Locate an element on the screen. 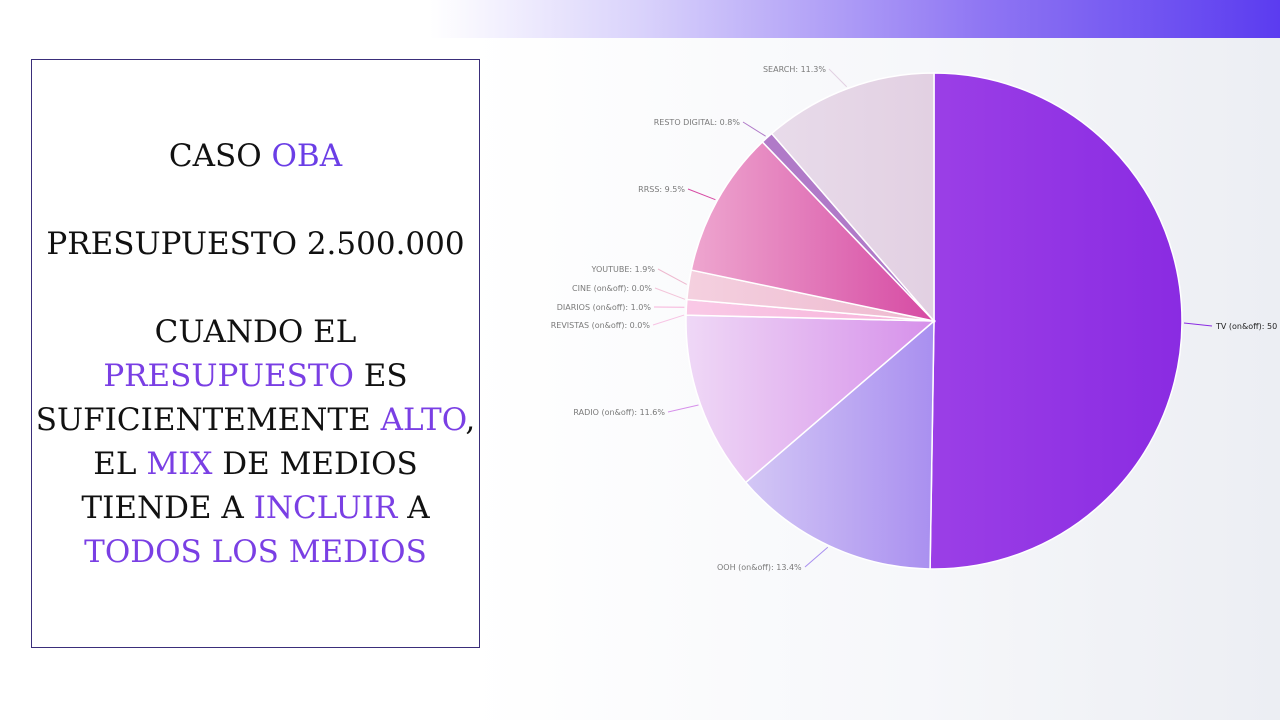  slice-label: SEARCH: 11.3% is located at coordinates (794, 69).